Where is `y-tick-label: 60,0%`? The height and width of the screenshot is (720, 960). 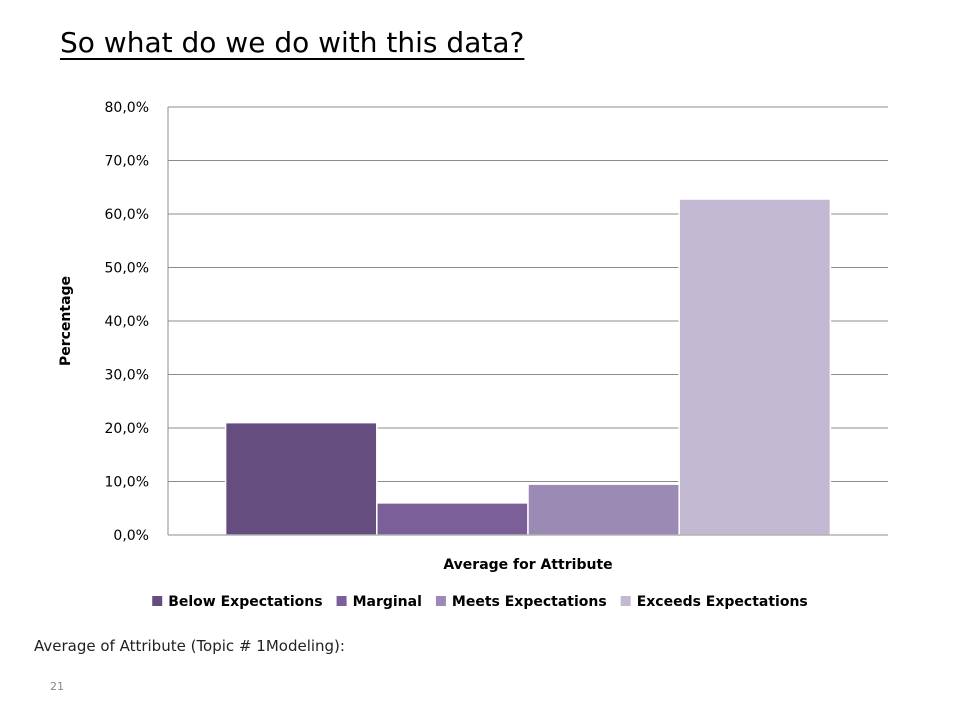
y-tick-label: 60,0% is located at coordinates (127, 215).